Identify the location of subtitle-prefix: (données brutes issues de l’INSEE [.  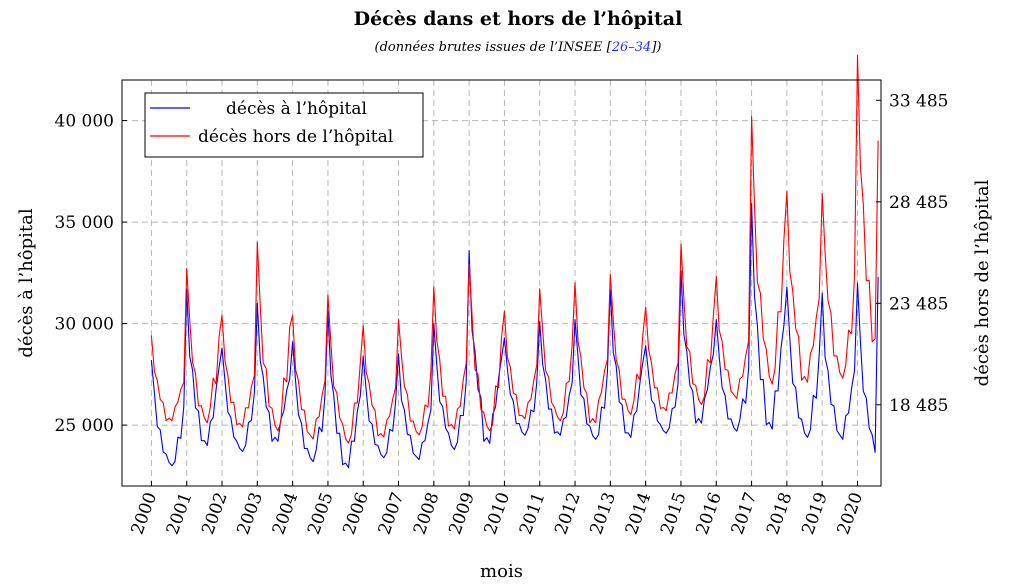
(493, 47).